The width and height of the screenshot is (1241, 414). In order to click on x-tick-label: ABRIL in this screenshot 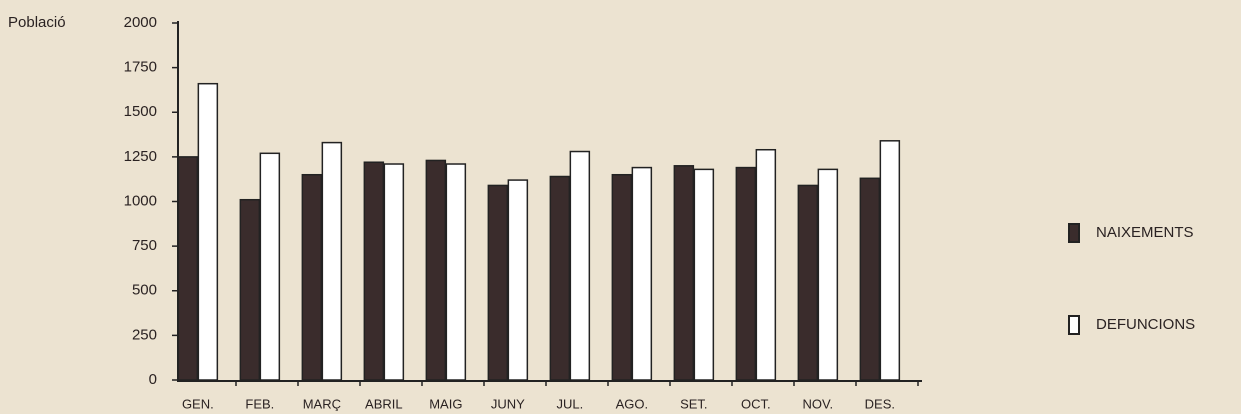, I will do `click(384, 403)`.